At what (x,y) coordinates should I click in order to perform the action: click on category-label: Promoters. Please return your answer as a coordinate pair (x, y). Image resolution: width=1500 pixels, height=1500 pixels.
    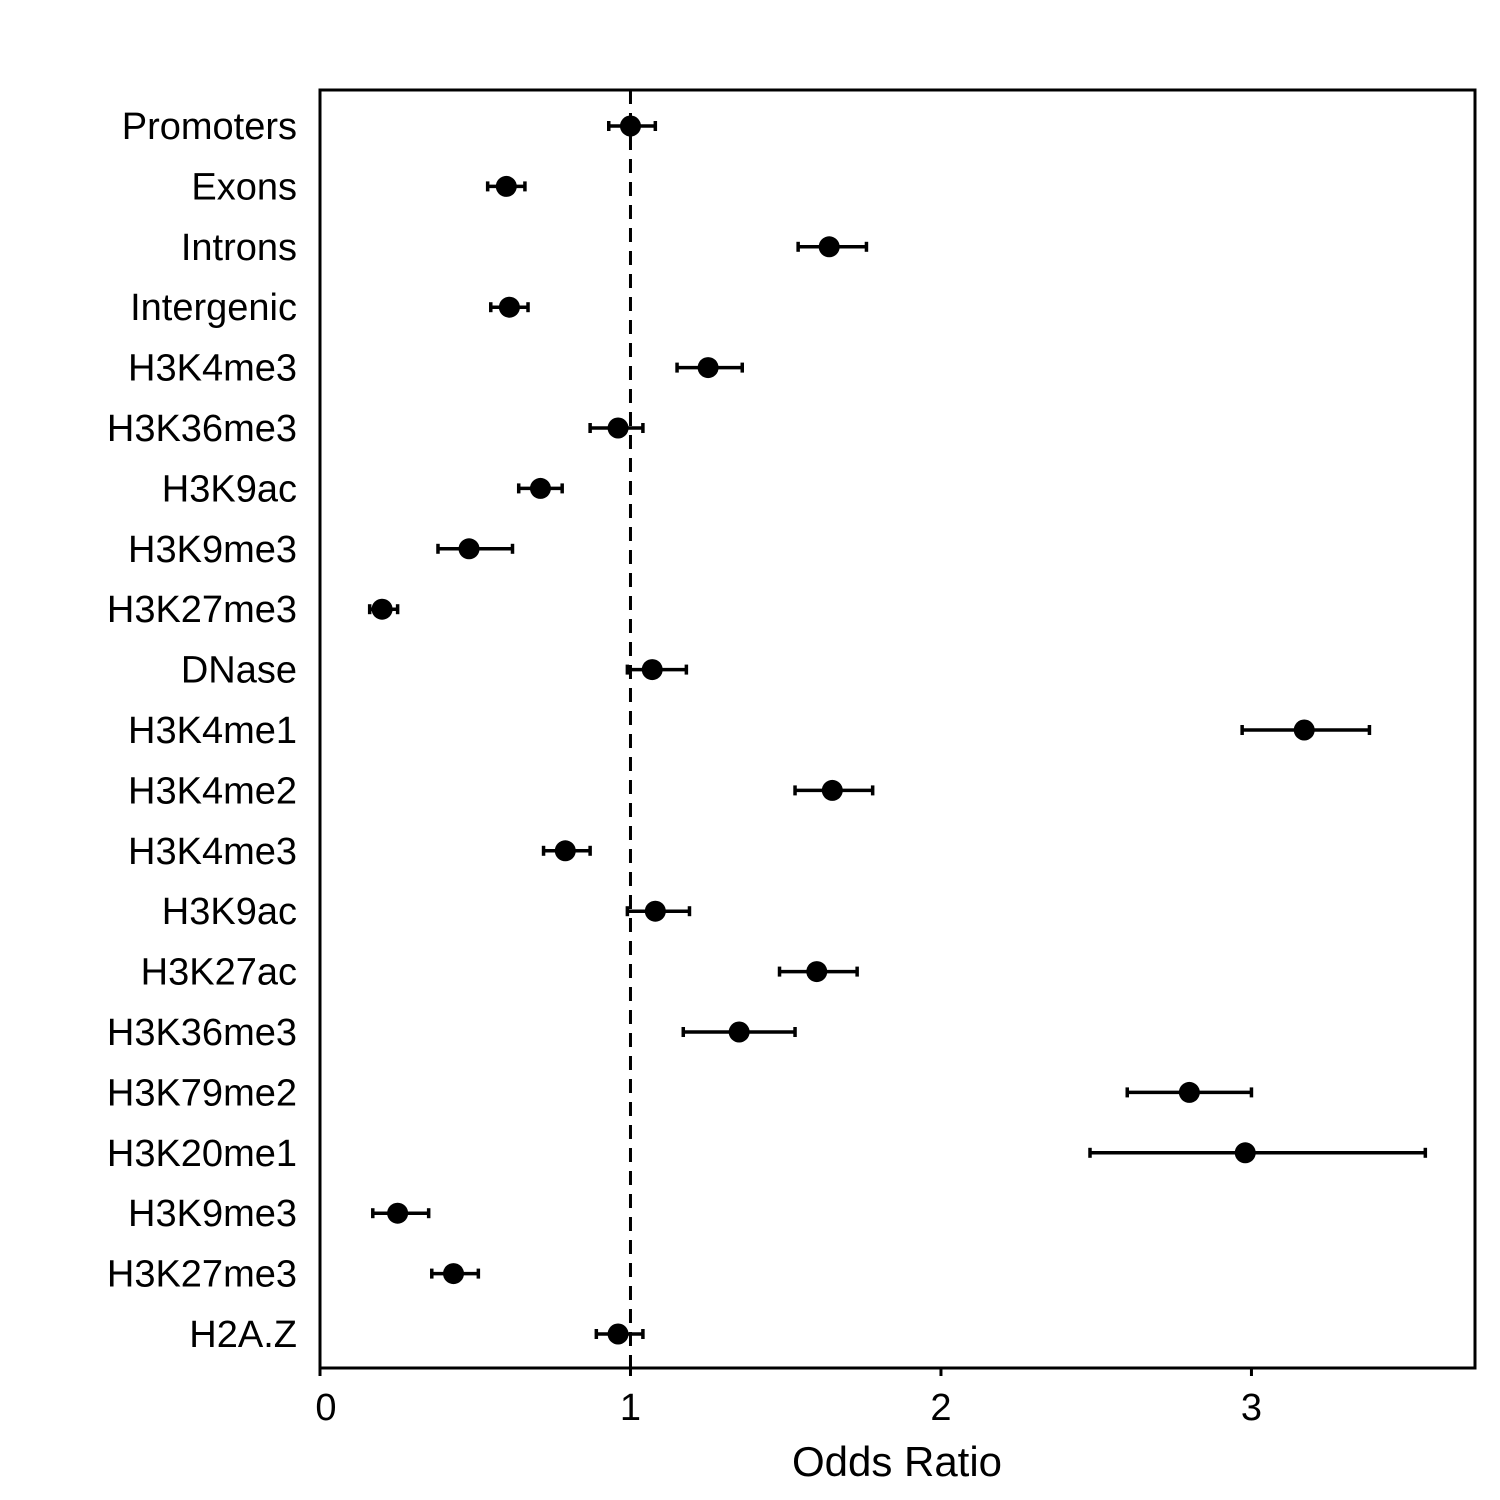
    Looking at the image, I should click on (209, 127).